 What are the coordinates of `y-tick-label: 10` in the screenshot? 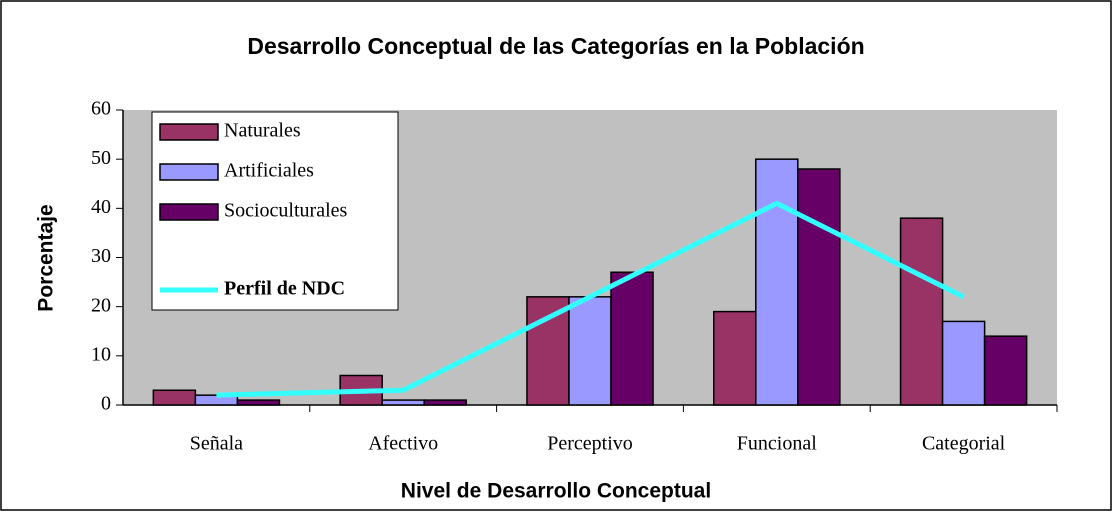 It's located at (101, 354).